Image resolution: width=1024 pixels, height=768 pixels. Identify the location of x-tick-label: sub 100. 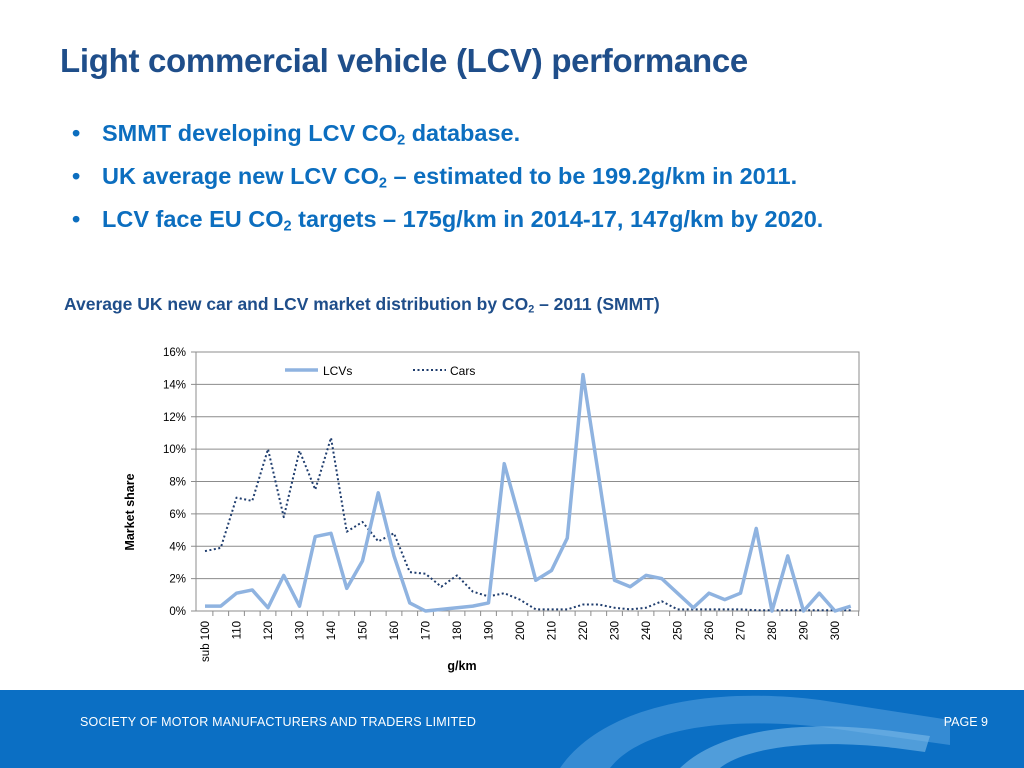
(206, 641).